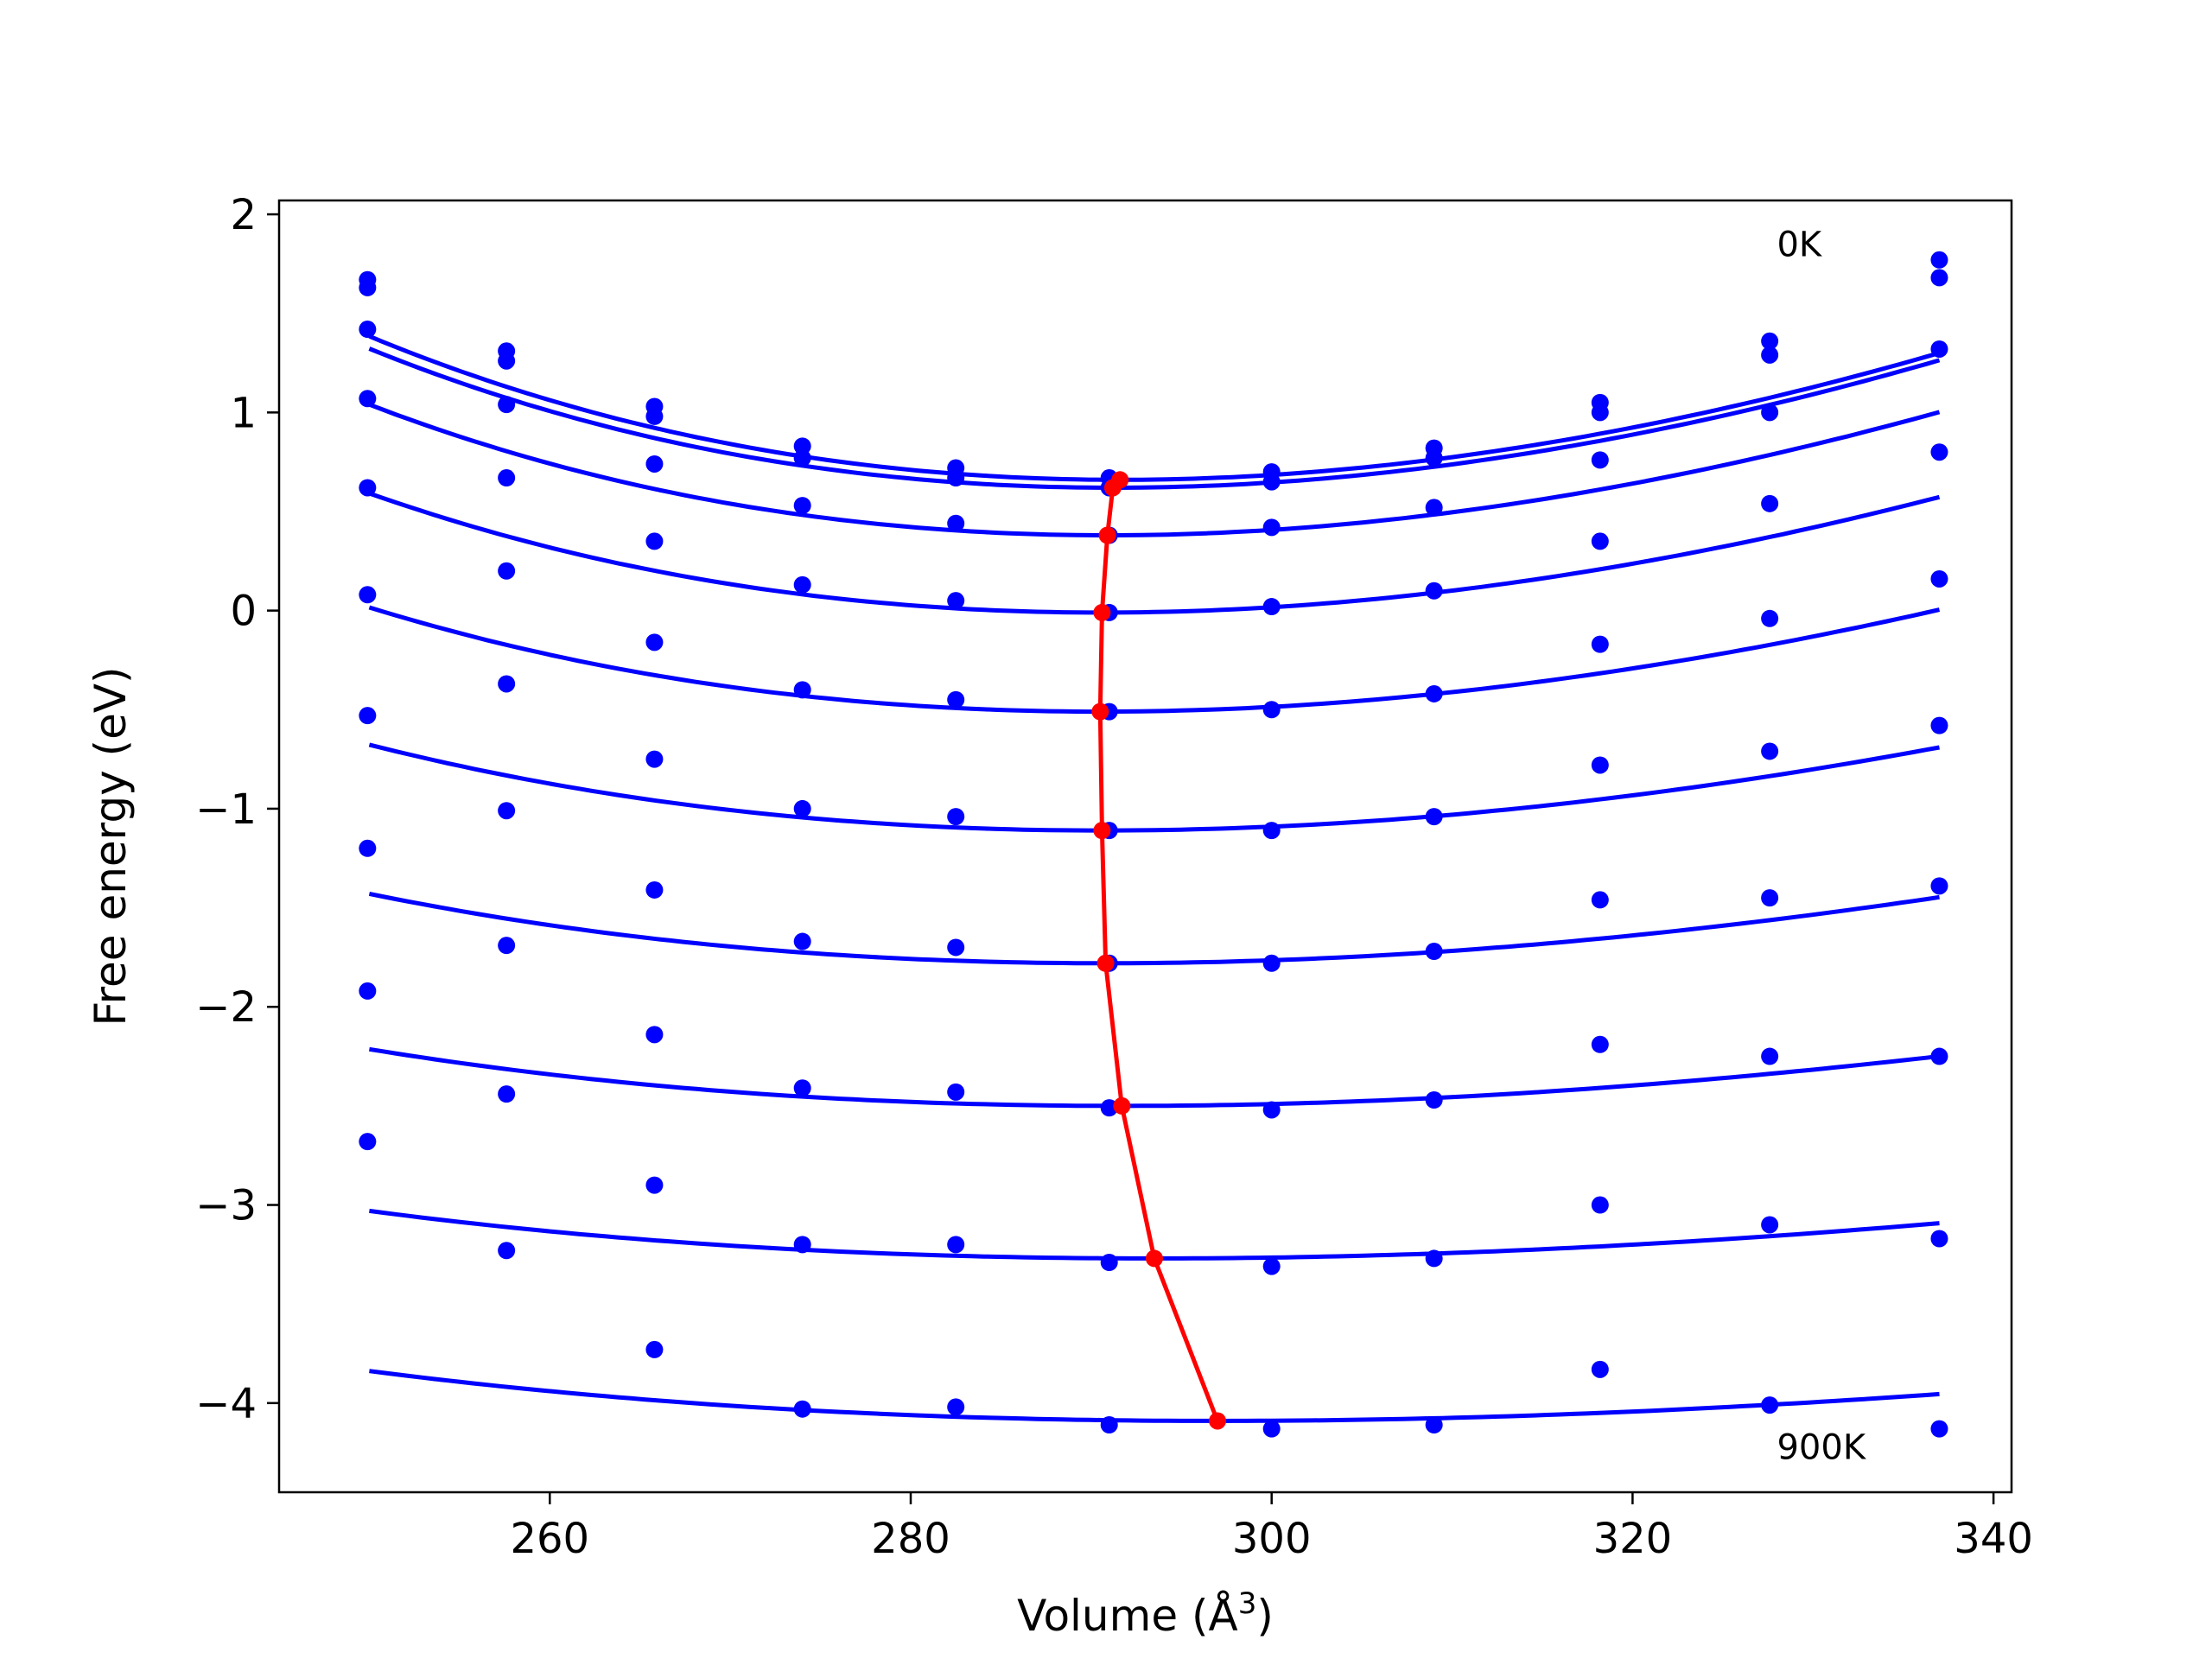 Image resolution: width=2212 pixels, height=1659 pixels. Describe the element at coordinates (226, 809) in the screenshot. I see `y-tick-label-3: −1` at that location.